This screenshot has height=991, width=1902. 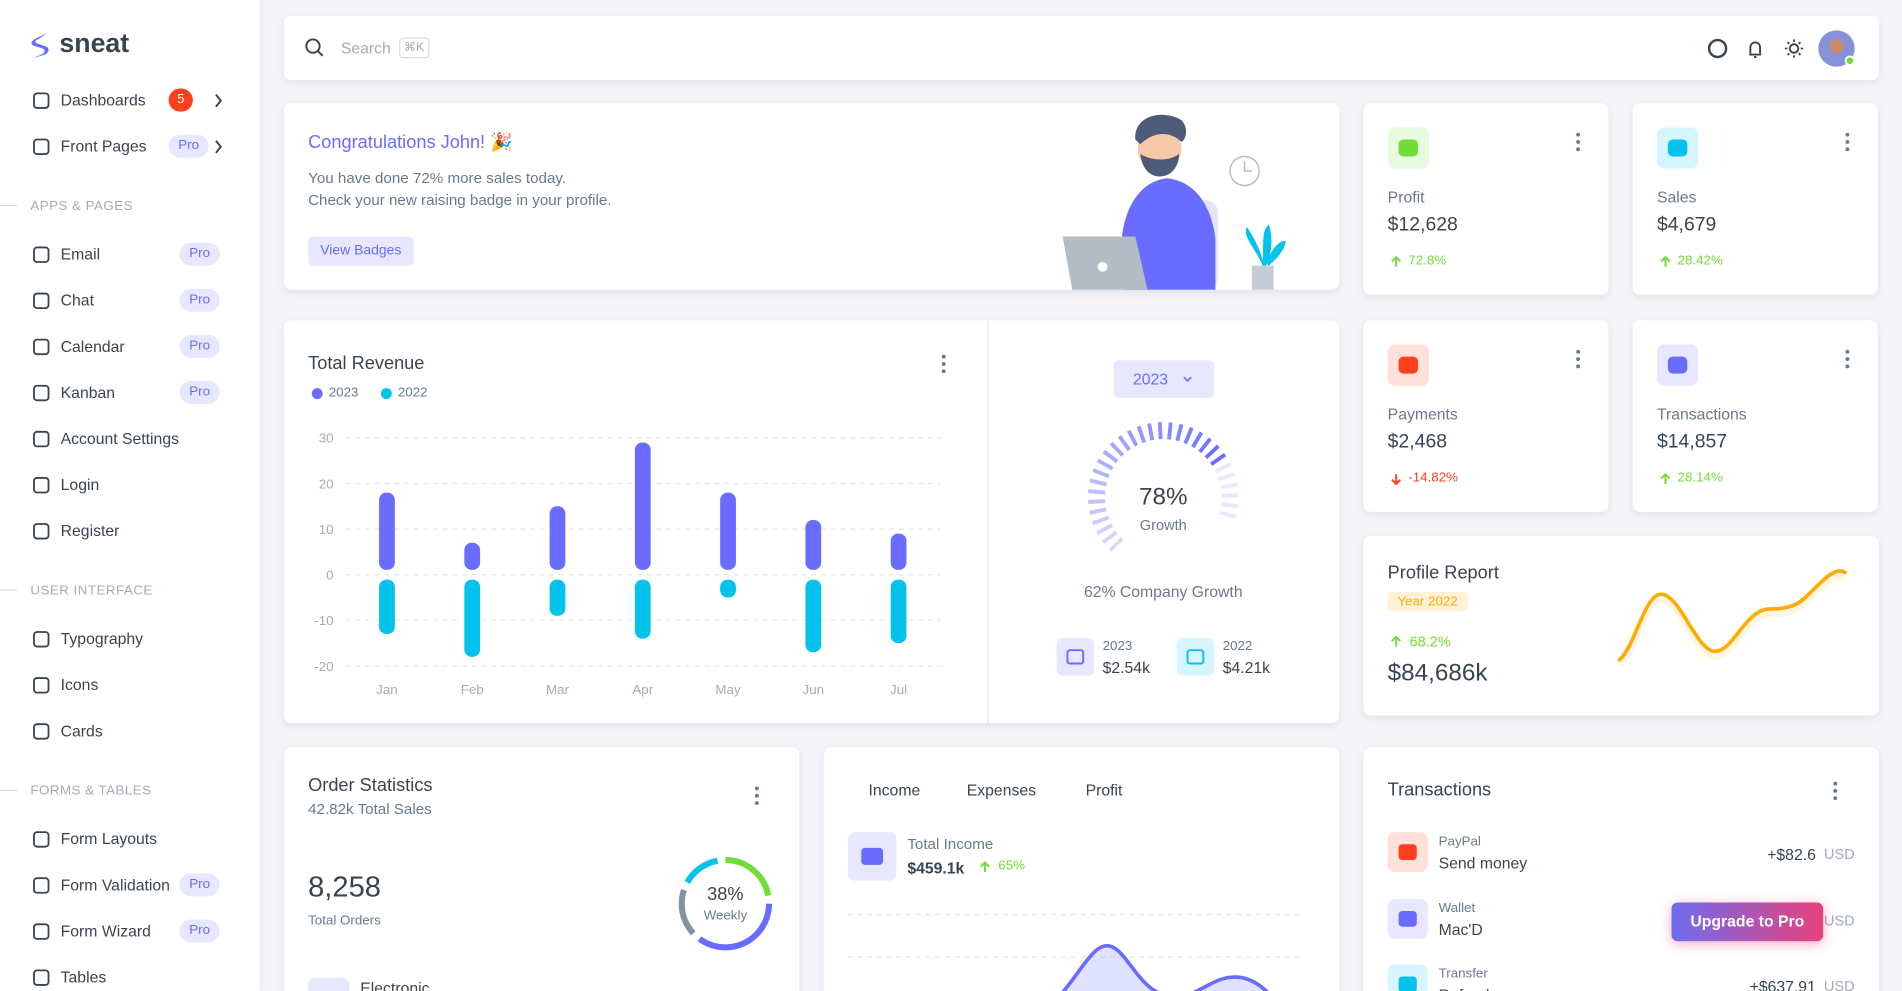 I want to click on x-tick-label: May, so click(x=728, y=689).